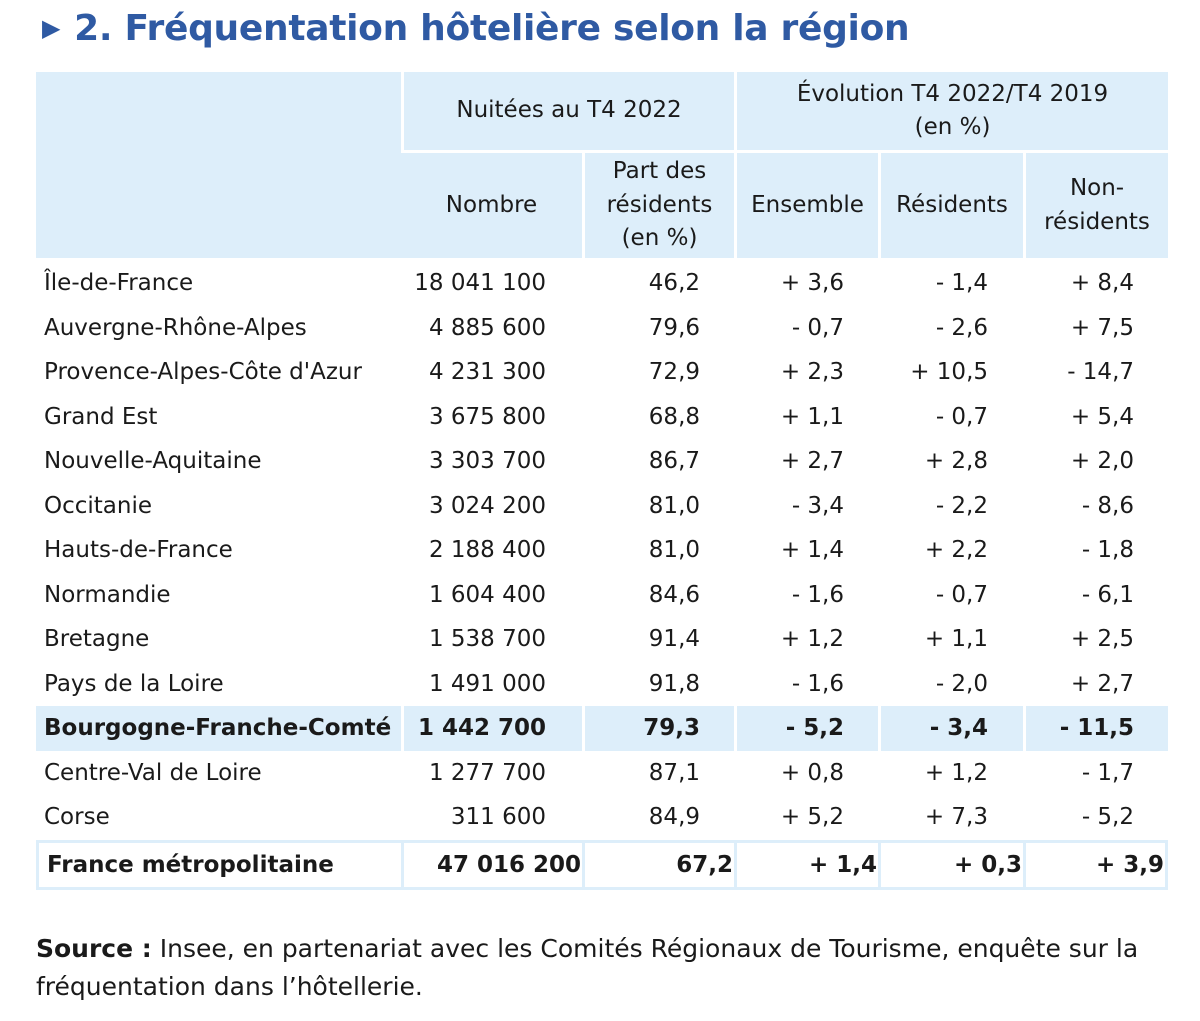 This screenshot has width=1200, height=1021. I want to click on ensemble-value: - 0,7, so click(818, 327).